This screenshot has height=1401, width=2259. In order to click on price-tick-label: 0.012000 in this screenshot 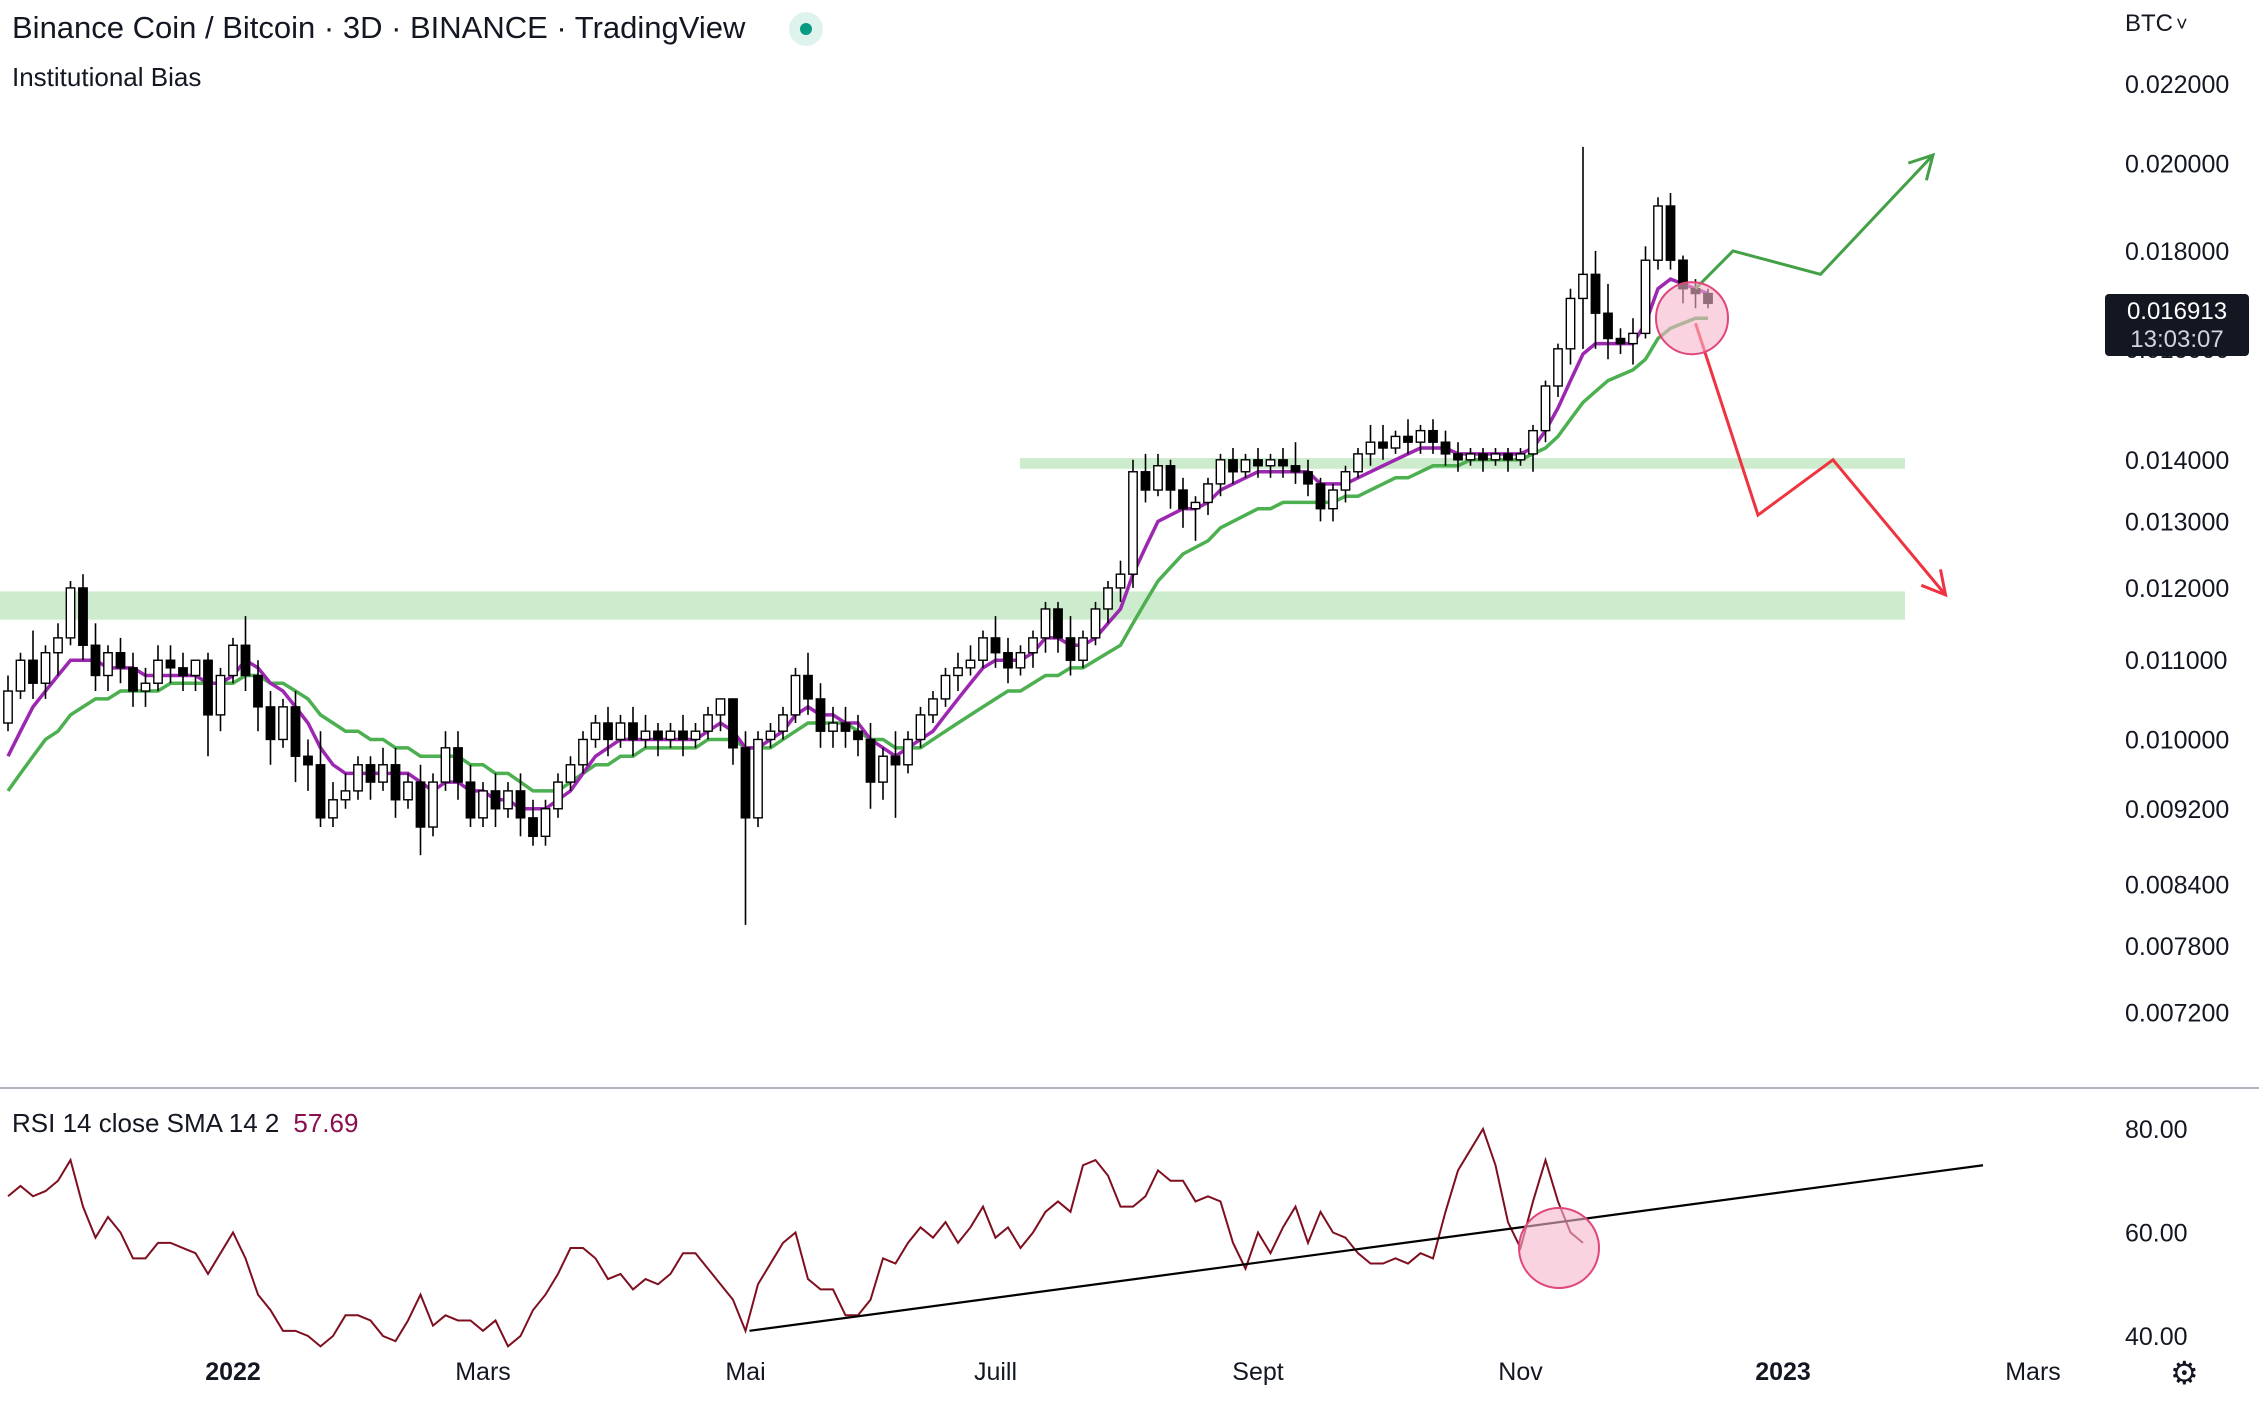, I will do `click(2177, 589)`.